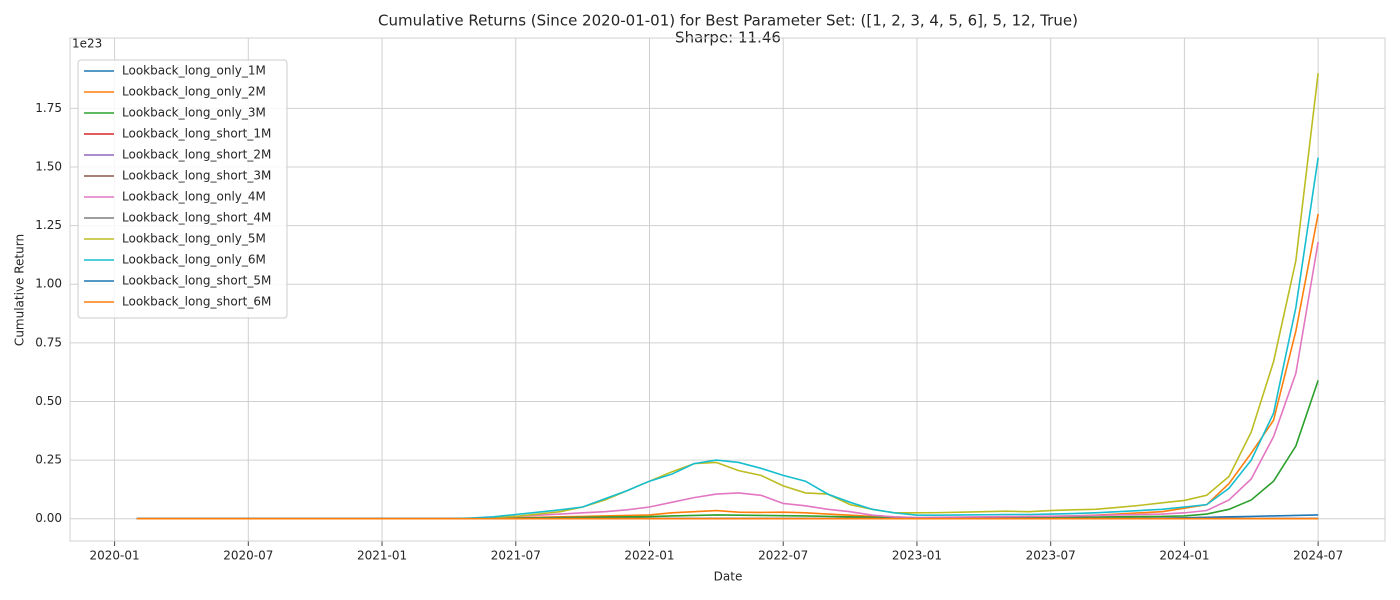 The height and width of the screenshot is (600, 1400). What do you see at coordinates (1184, 556) in the screenshot?
I see `x-tick-label: 2024-01` at bounding box center [1184, 556].